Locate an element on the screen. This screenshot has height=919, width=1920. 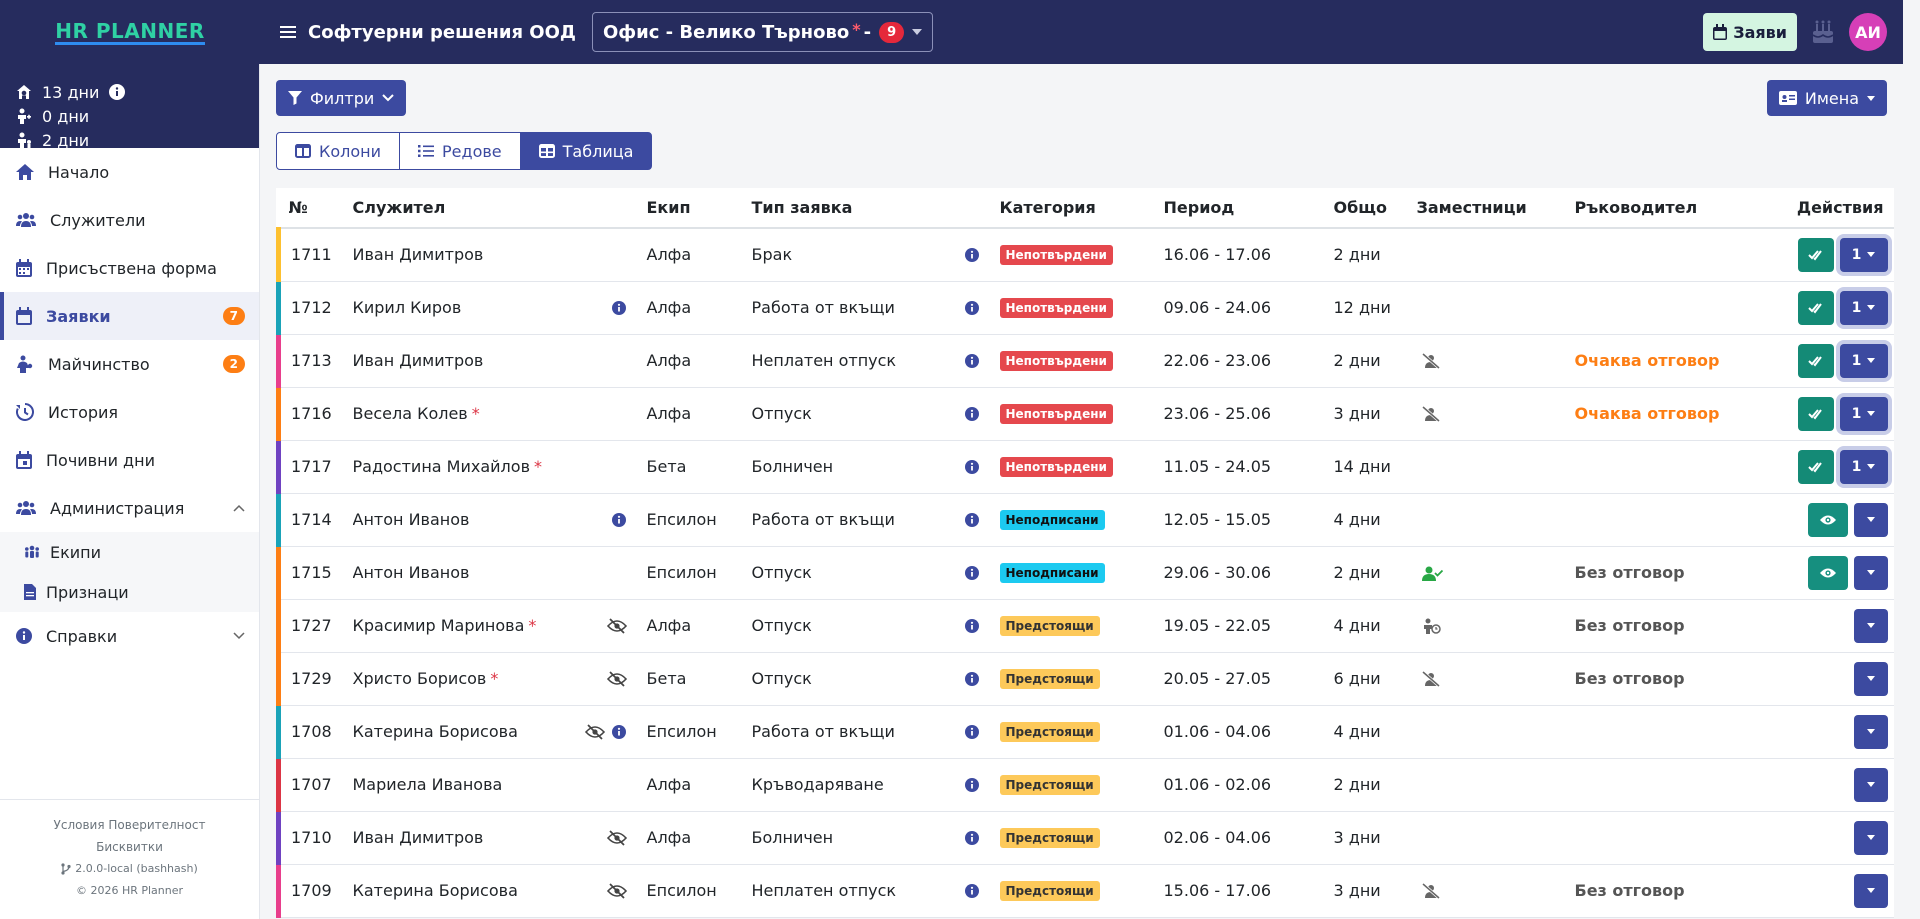
menu-toggle-button is located at coordinates (288, 32).